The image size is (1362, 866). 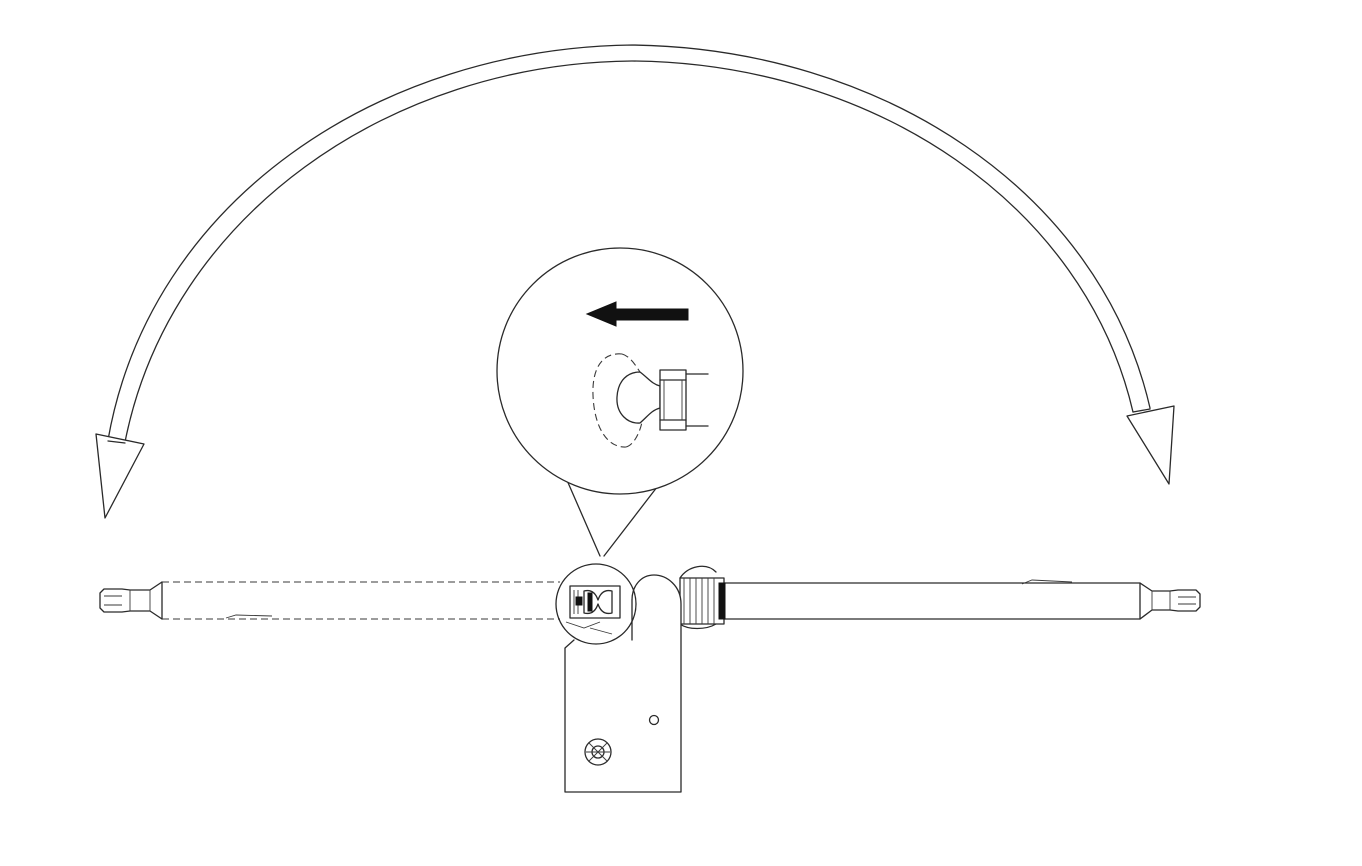 I want to click on right-arm-tip, so click(x=1170, y=601).